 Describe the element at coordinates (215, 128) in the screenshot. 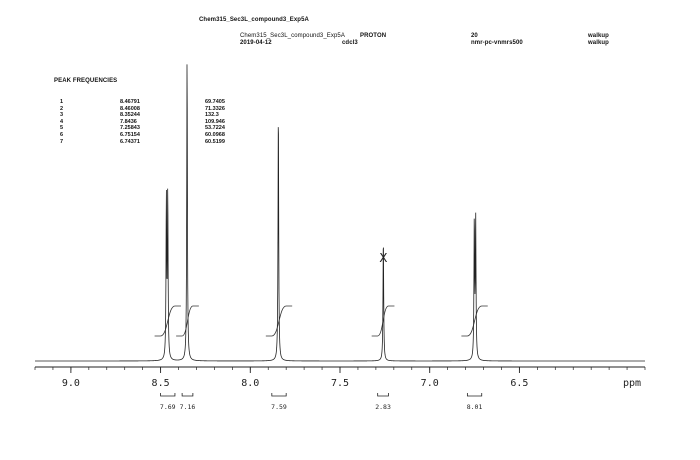

I see `peak-height: 53.7224` at that location.